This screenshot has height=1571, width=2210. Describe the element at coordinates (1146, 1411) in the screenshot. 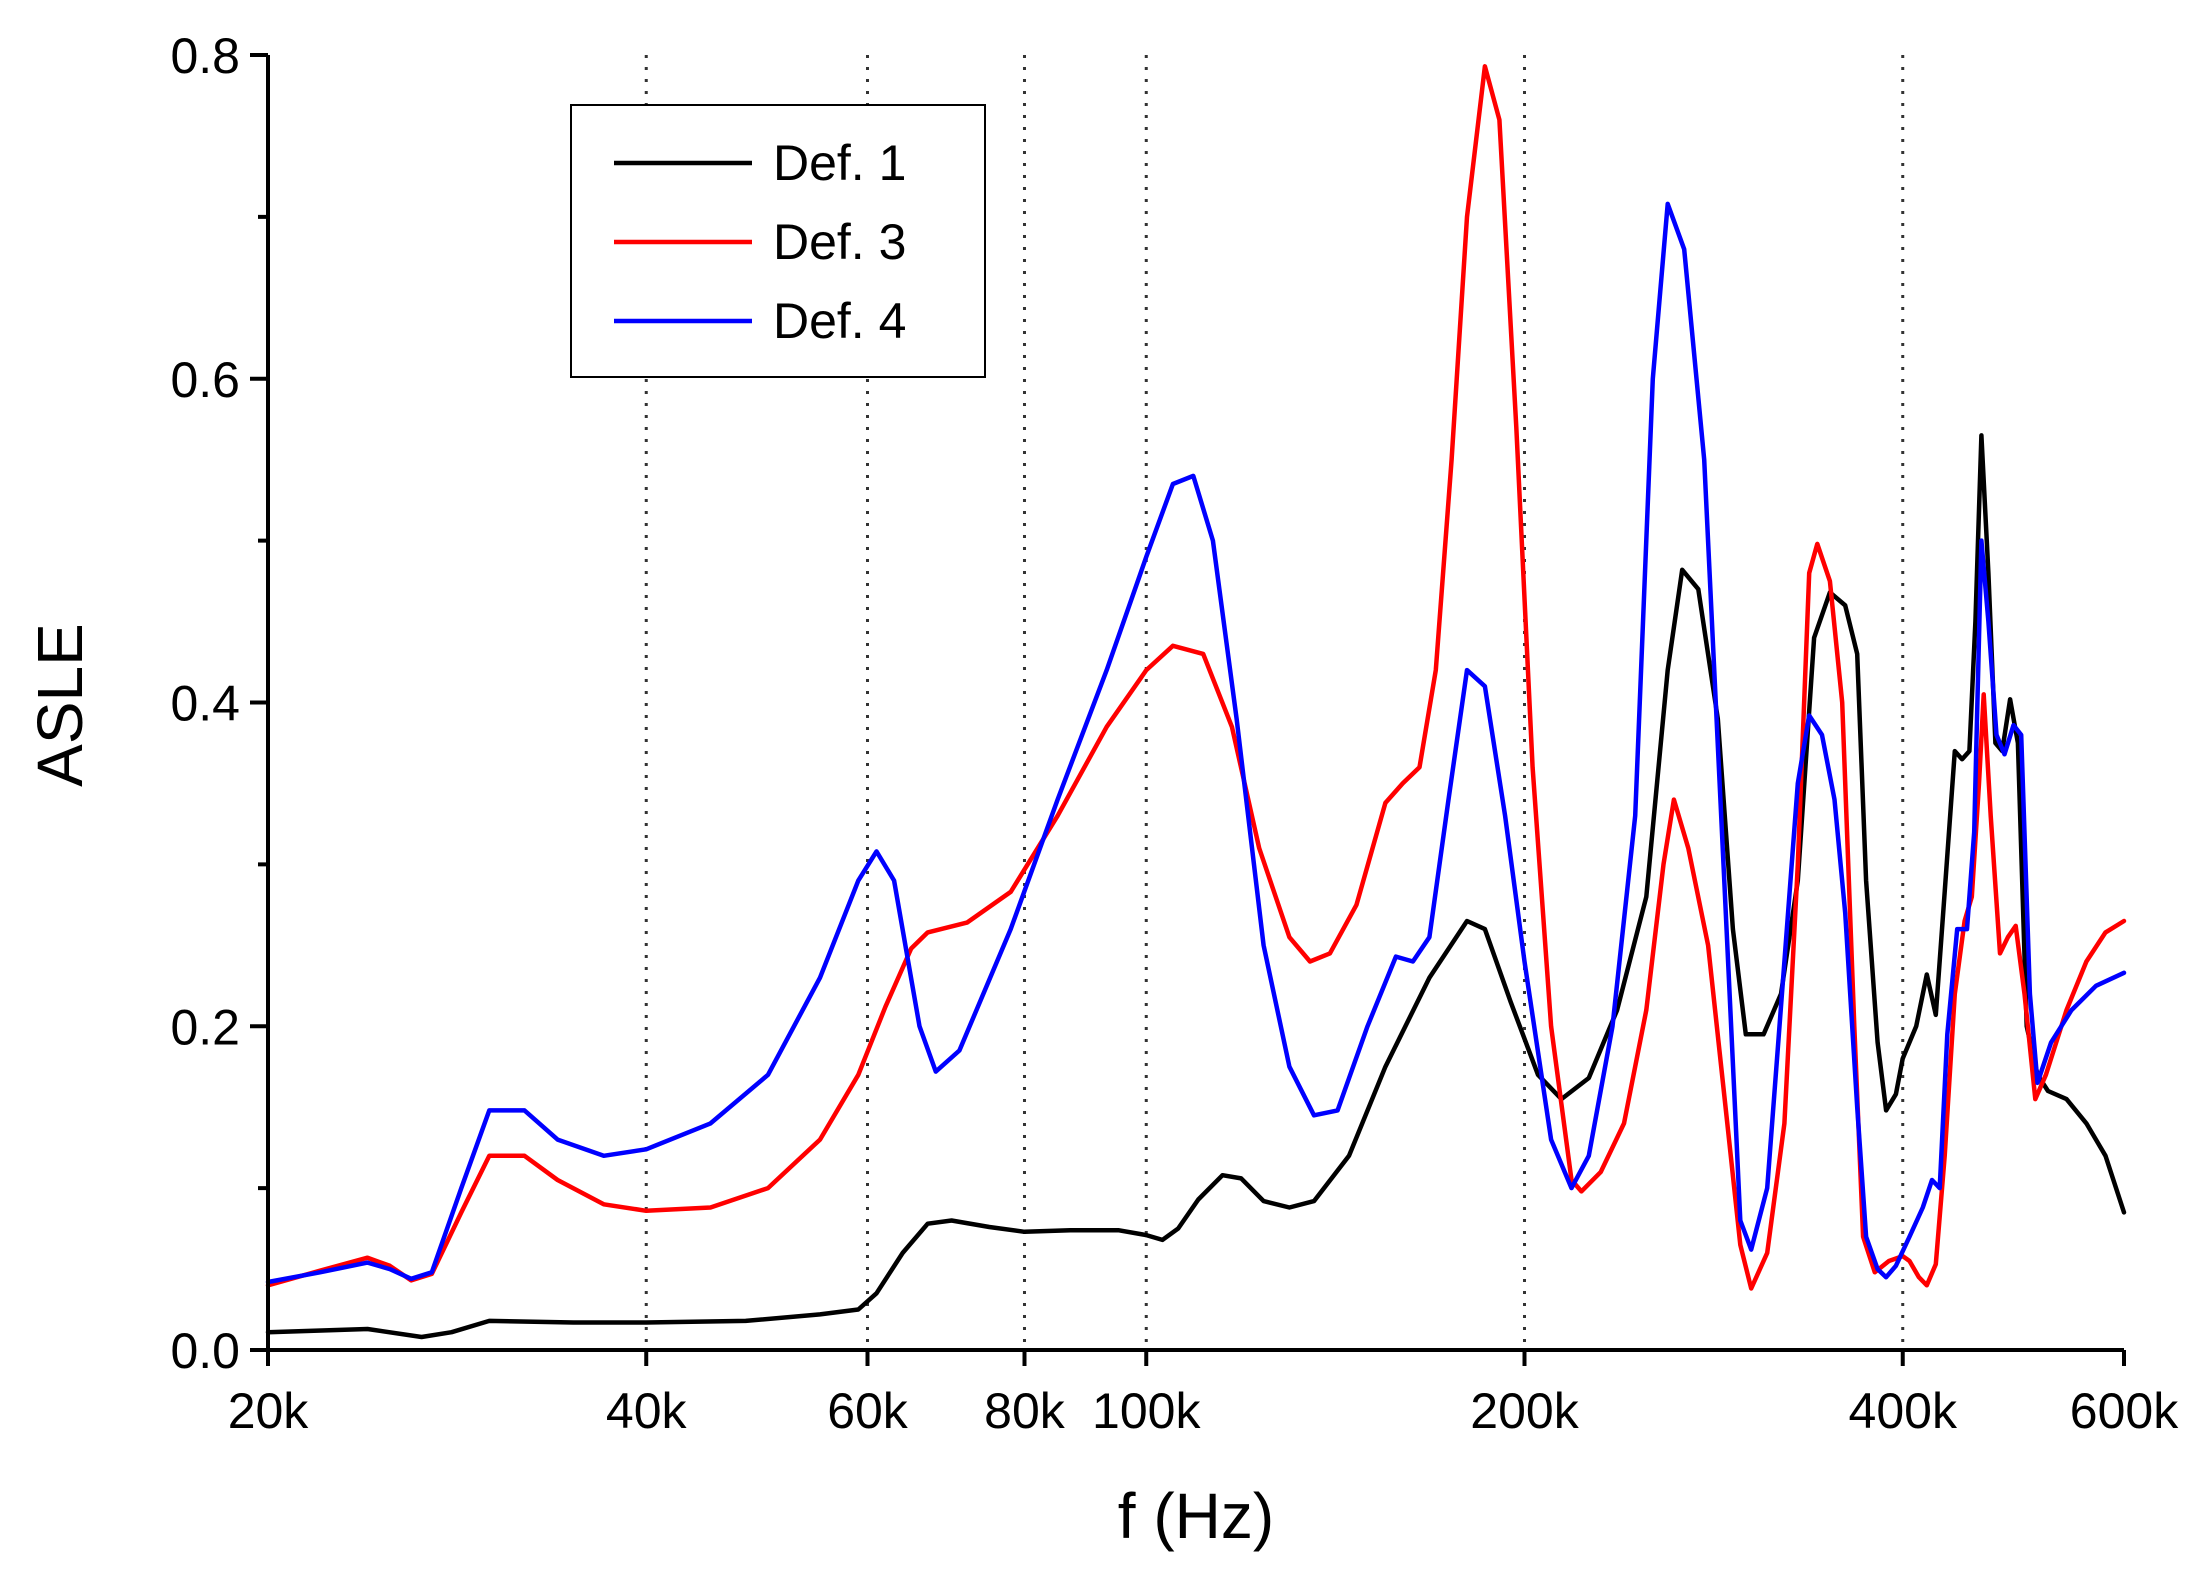

I see `x-tick-label: 100k` at that location.